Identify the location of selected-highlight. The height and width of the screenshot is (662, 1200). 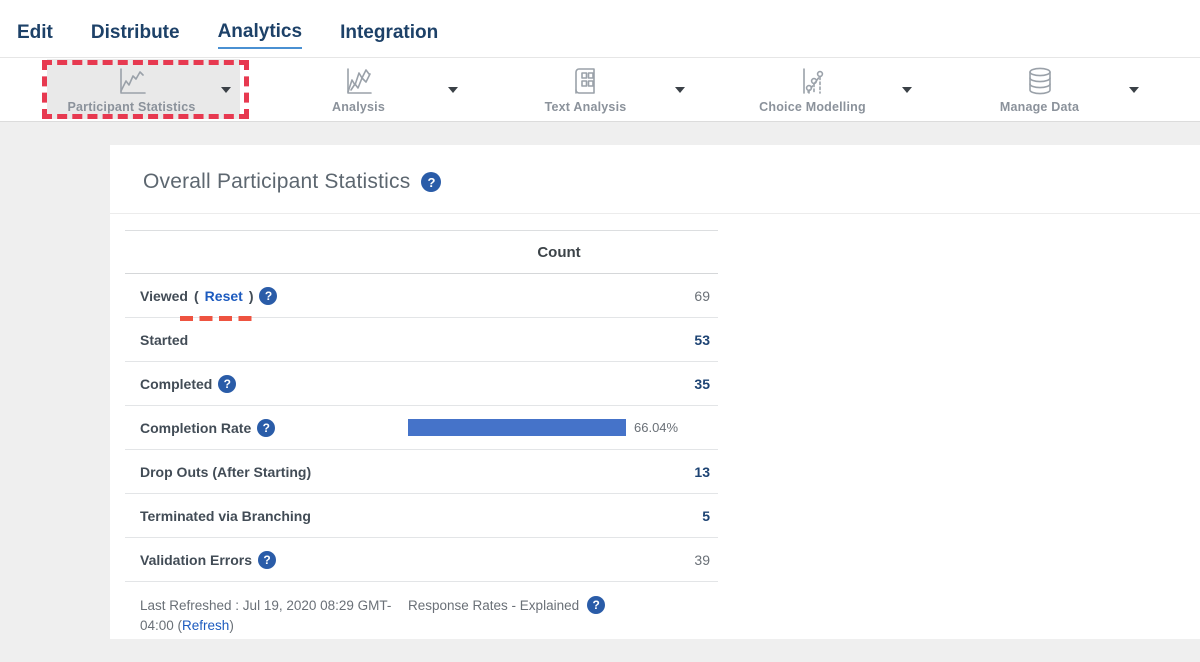
(143, 89).